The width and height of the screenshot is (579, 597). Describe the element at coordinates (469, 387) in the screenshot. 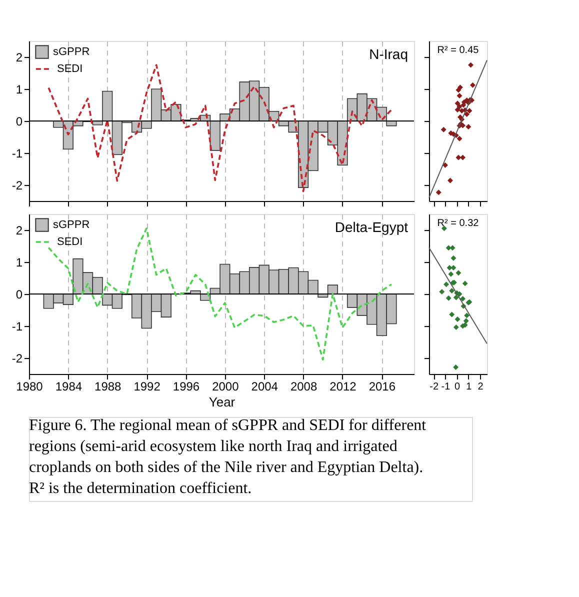

I see `x-tick-label: 1` at that location.